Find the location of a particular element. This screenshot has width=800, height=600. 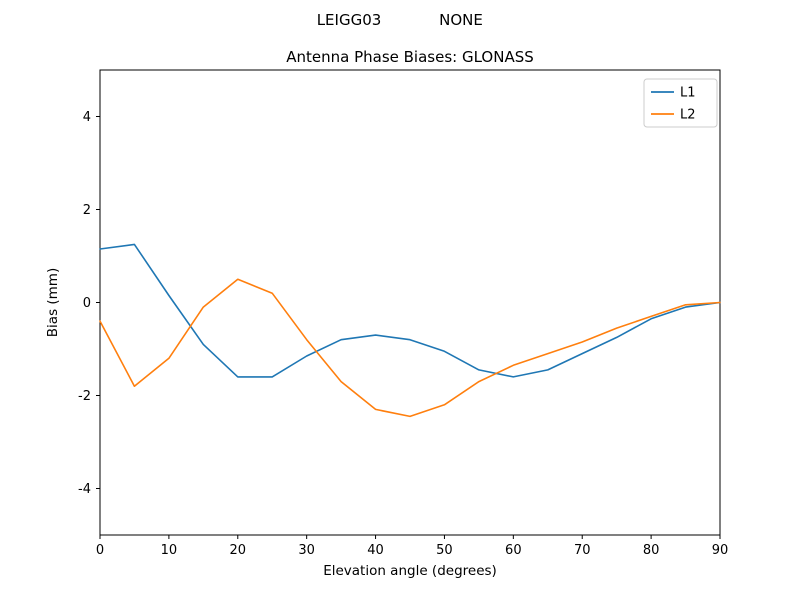

x-tick-label: 60 is located at coordinates (513, 550).